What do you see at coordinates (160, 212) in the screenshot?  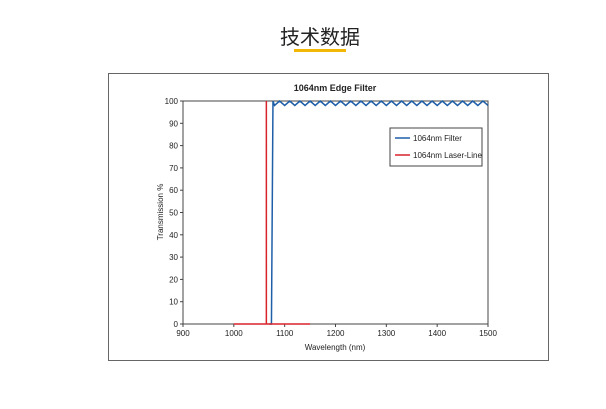 I see `y-axis-label: Transmission %` at bounding box center [160, 212].